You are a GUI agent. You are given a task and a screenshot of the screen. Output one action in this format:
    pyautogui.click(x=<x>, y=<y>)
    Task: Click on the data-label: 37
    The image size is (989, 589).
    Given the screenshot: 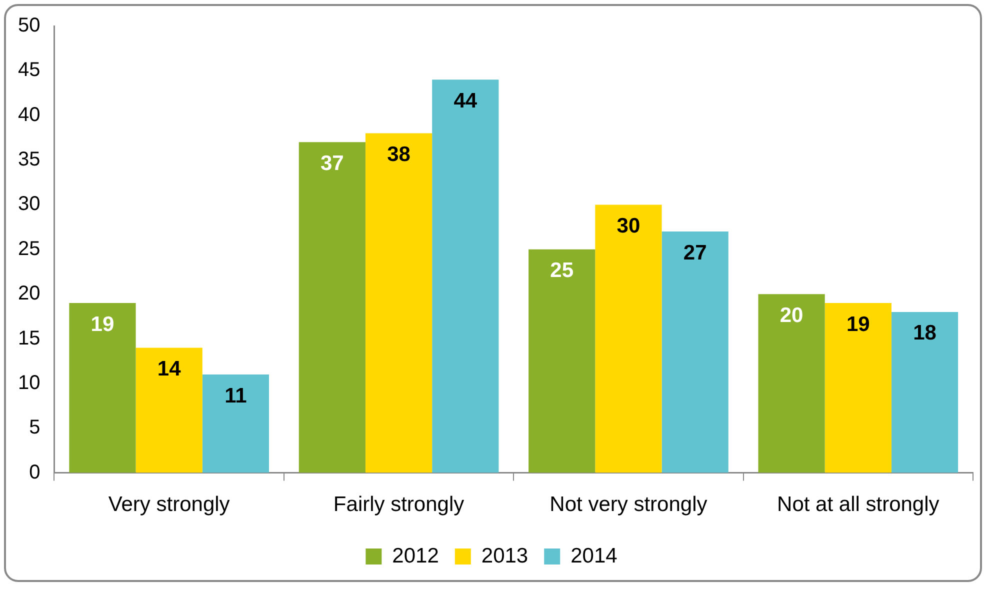 What is the action you would take?
    pyautogui.click(x=332, y=163)
    